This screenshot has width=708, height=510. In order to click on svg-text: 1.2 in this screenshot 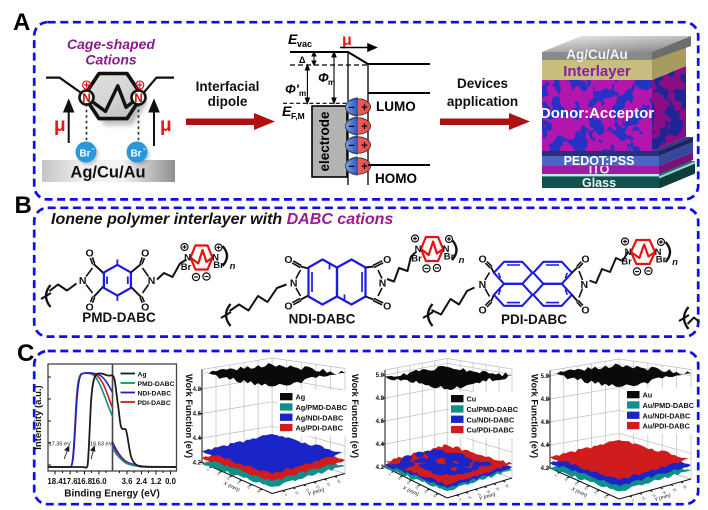, I will do `click(157, 481)`.